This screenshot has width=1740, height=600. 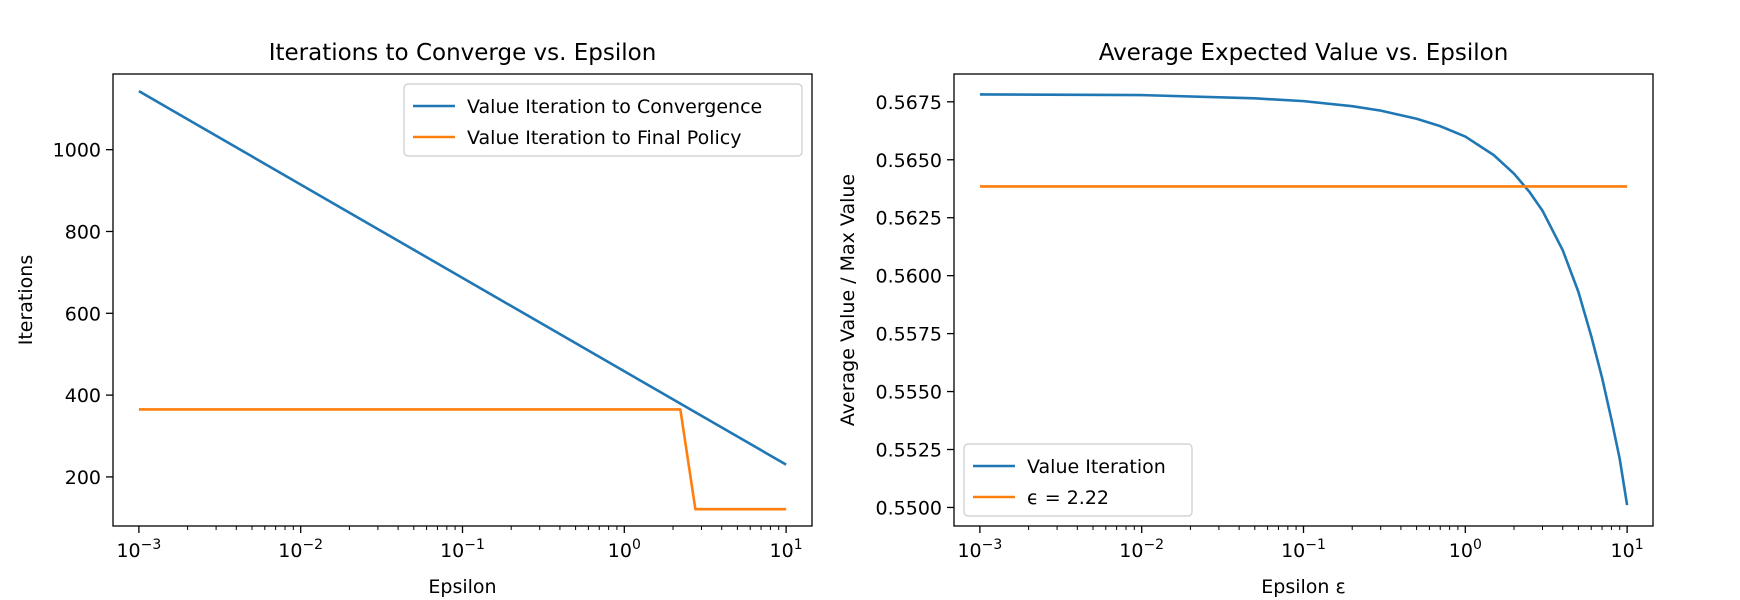 I want to click on y-tick-label: 400, so click(x=83, y=396).